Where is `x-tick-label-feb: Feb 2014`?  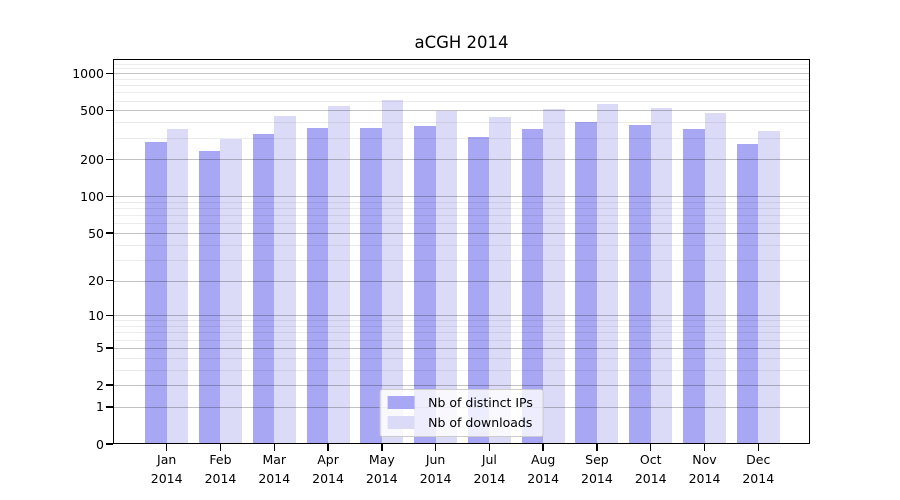
x-tick-label-feb: Feb 2014 is located at coordinates (220, 469).